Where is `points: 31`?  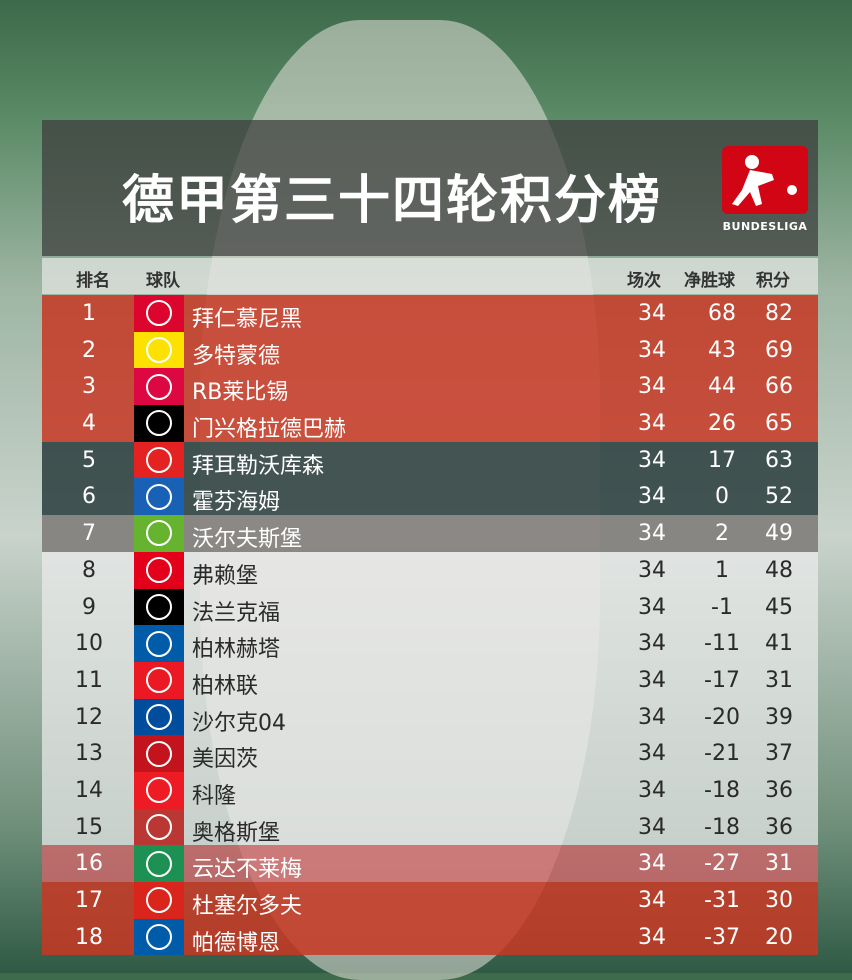
points: 31 is located at coordinates (779, 680).